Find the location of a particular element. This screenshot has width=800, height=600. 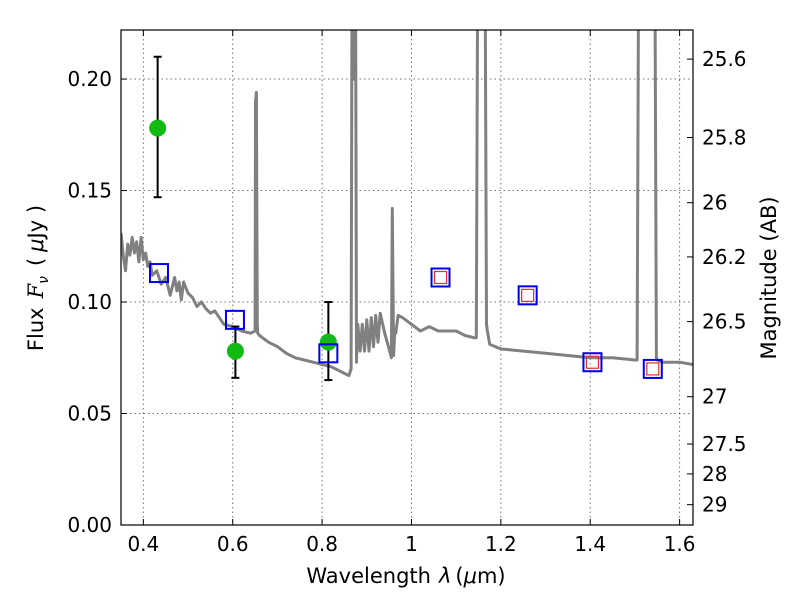

x-tick-label-6: 1.6 is located at coordinates (680, 544).